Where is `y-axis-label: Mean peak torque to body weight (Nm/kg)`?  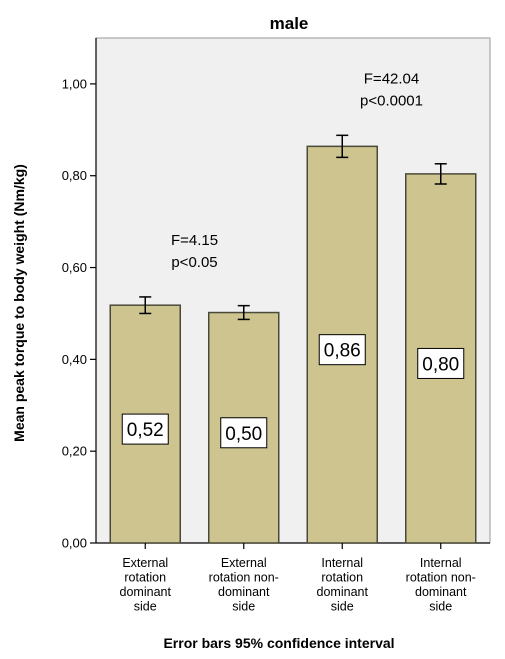
y-axis-label: Mean peak torque to body weight (Nm/kg) is located at coordinates (19, 303).